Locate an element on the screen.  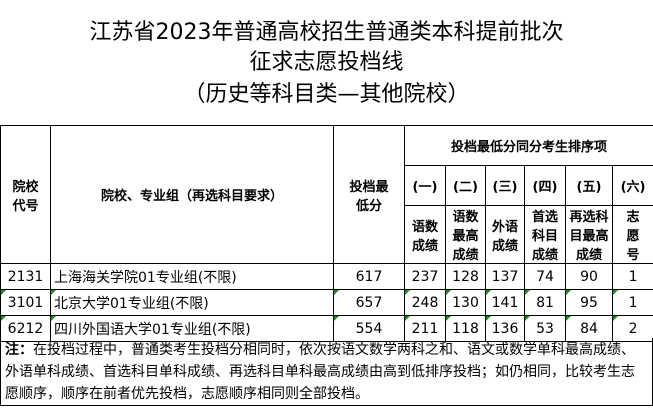
cell-code: 2131 is located at coordinates (25, 276).